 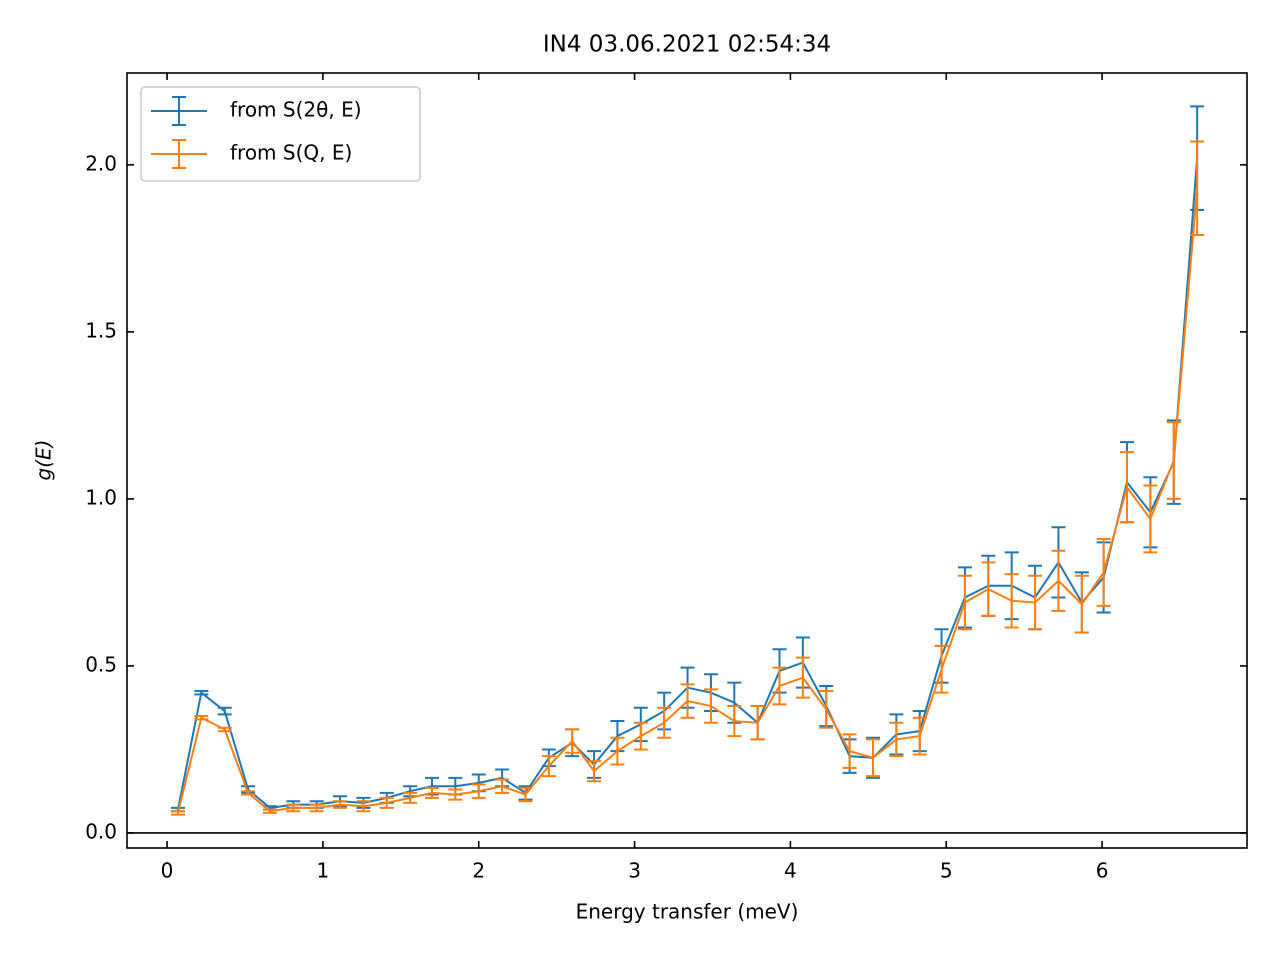 I want to click on legend-label: from S(2θ, E), so click(x=296, y=110).